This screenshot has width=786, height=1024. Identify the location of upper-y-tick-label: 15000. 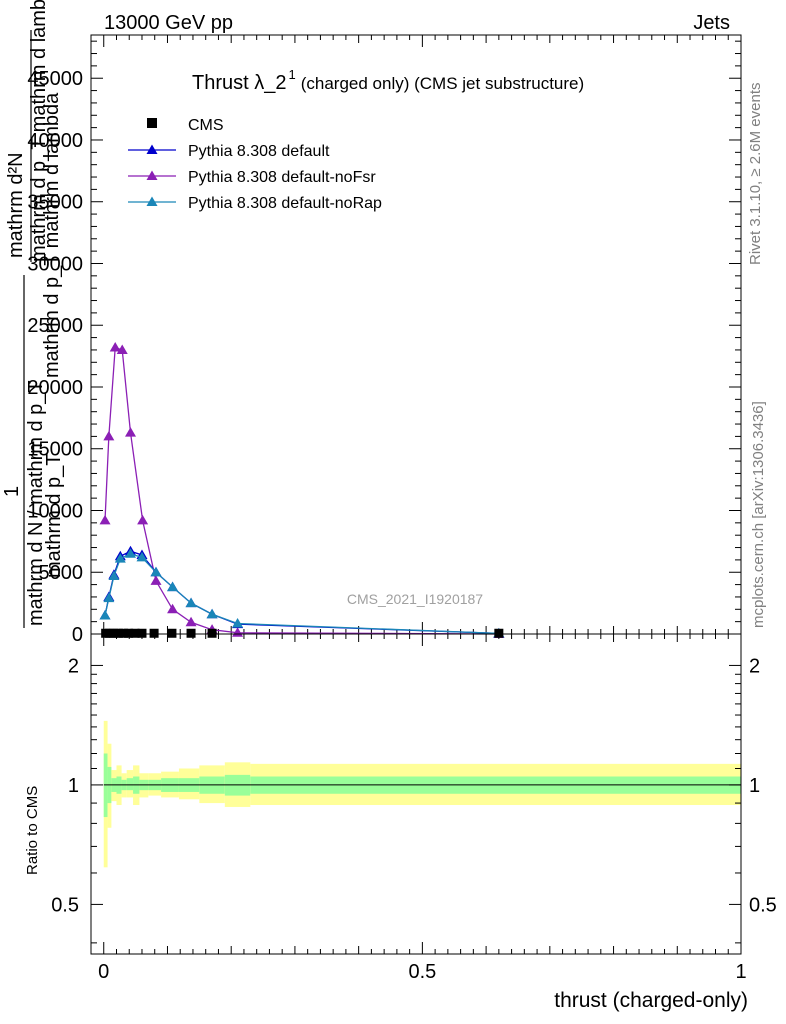
(55, 450).